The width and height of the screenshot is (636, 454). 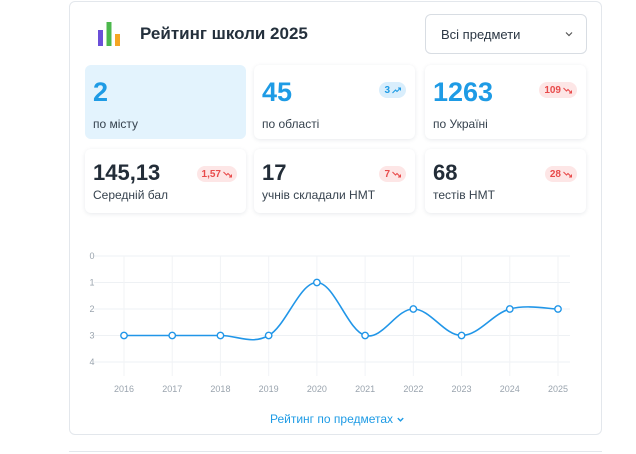 What do you see at coordinates (365, 389) in the screenshot?
I see `x-tick-label: 2021` at bounding box center [365, 389].